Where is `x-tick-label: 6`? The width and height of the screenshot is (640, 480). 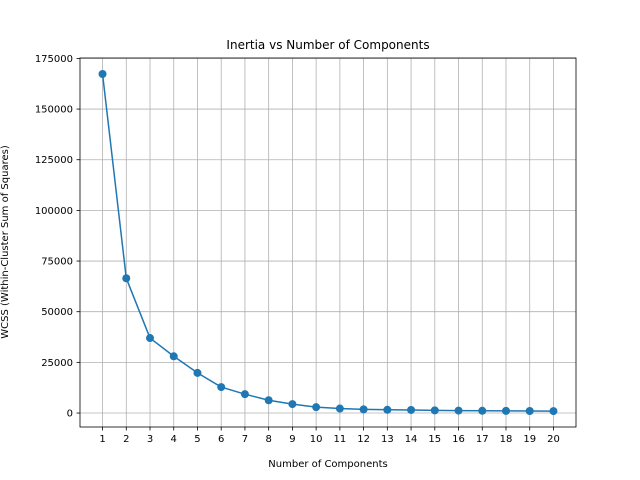
x-tick-label: 6 is located at coordinates (221, 439).